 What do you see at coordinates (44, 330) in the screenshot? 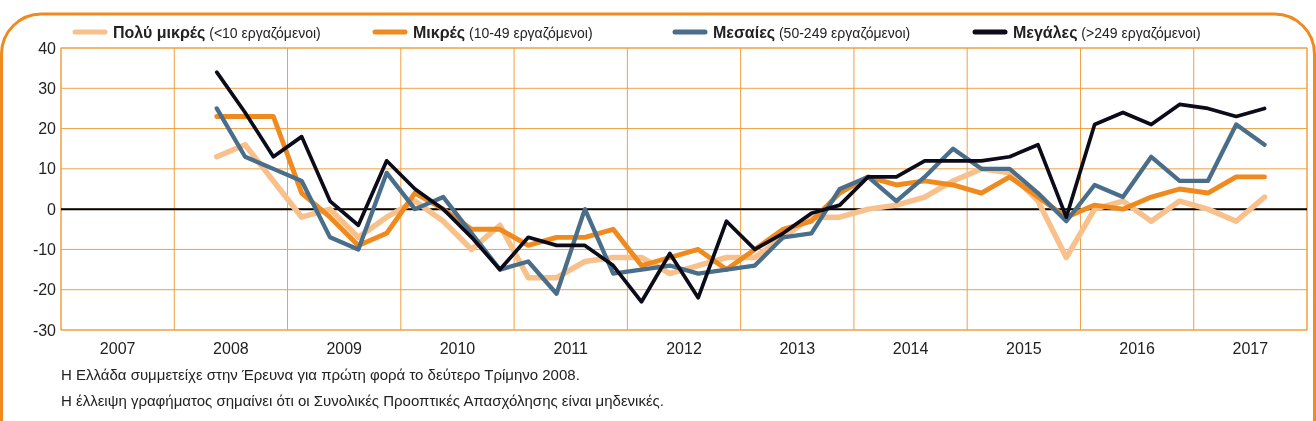
I see `y-tick-label: -30` at bounding box center [44, 330].